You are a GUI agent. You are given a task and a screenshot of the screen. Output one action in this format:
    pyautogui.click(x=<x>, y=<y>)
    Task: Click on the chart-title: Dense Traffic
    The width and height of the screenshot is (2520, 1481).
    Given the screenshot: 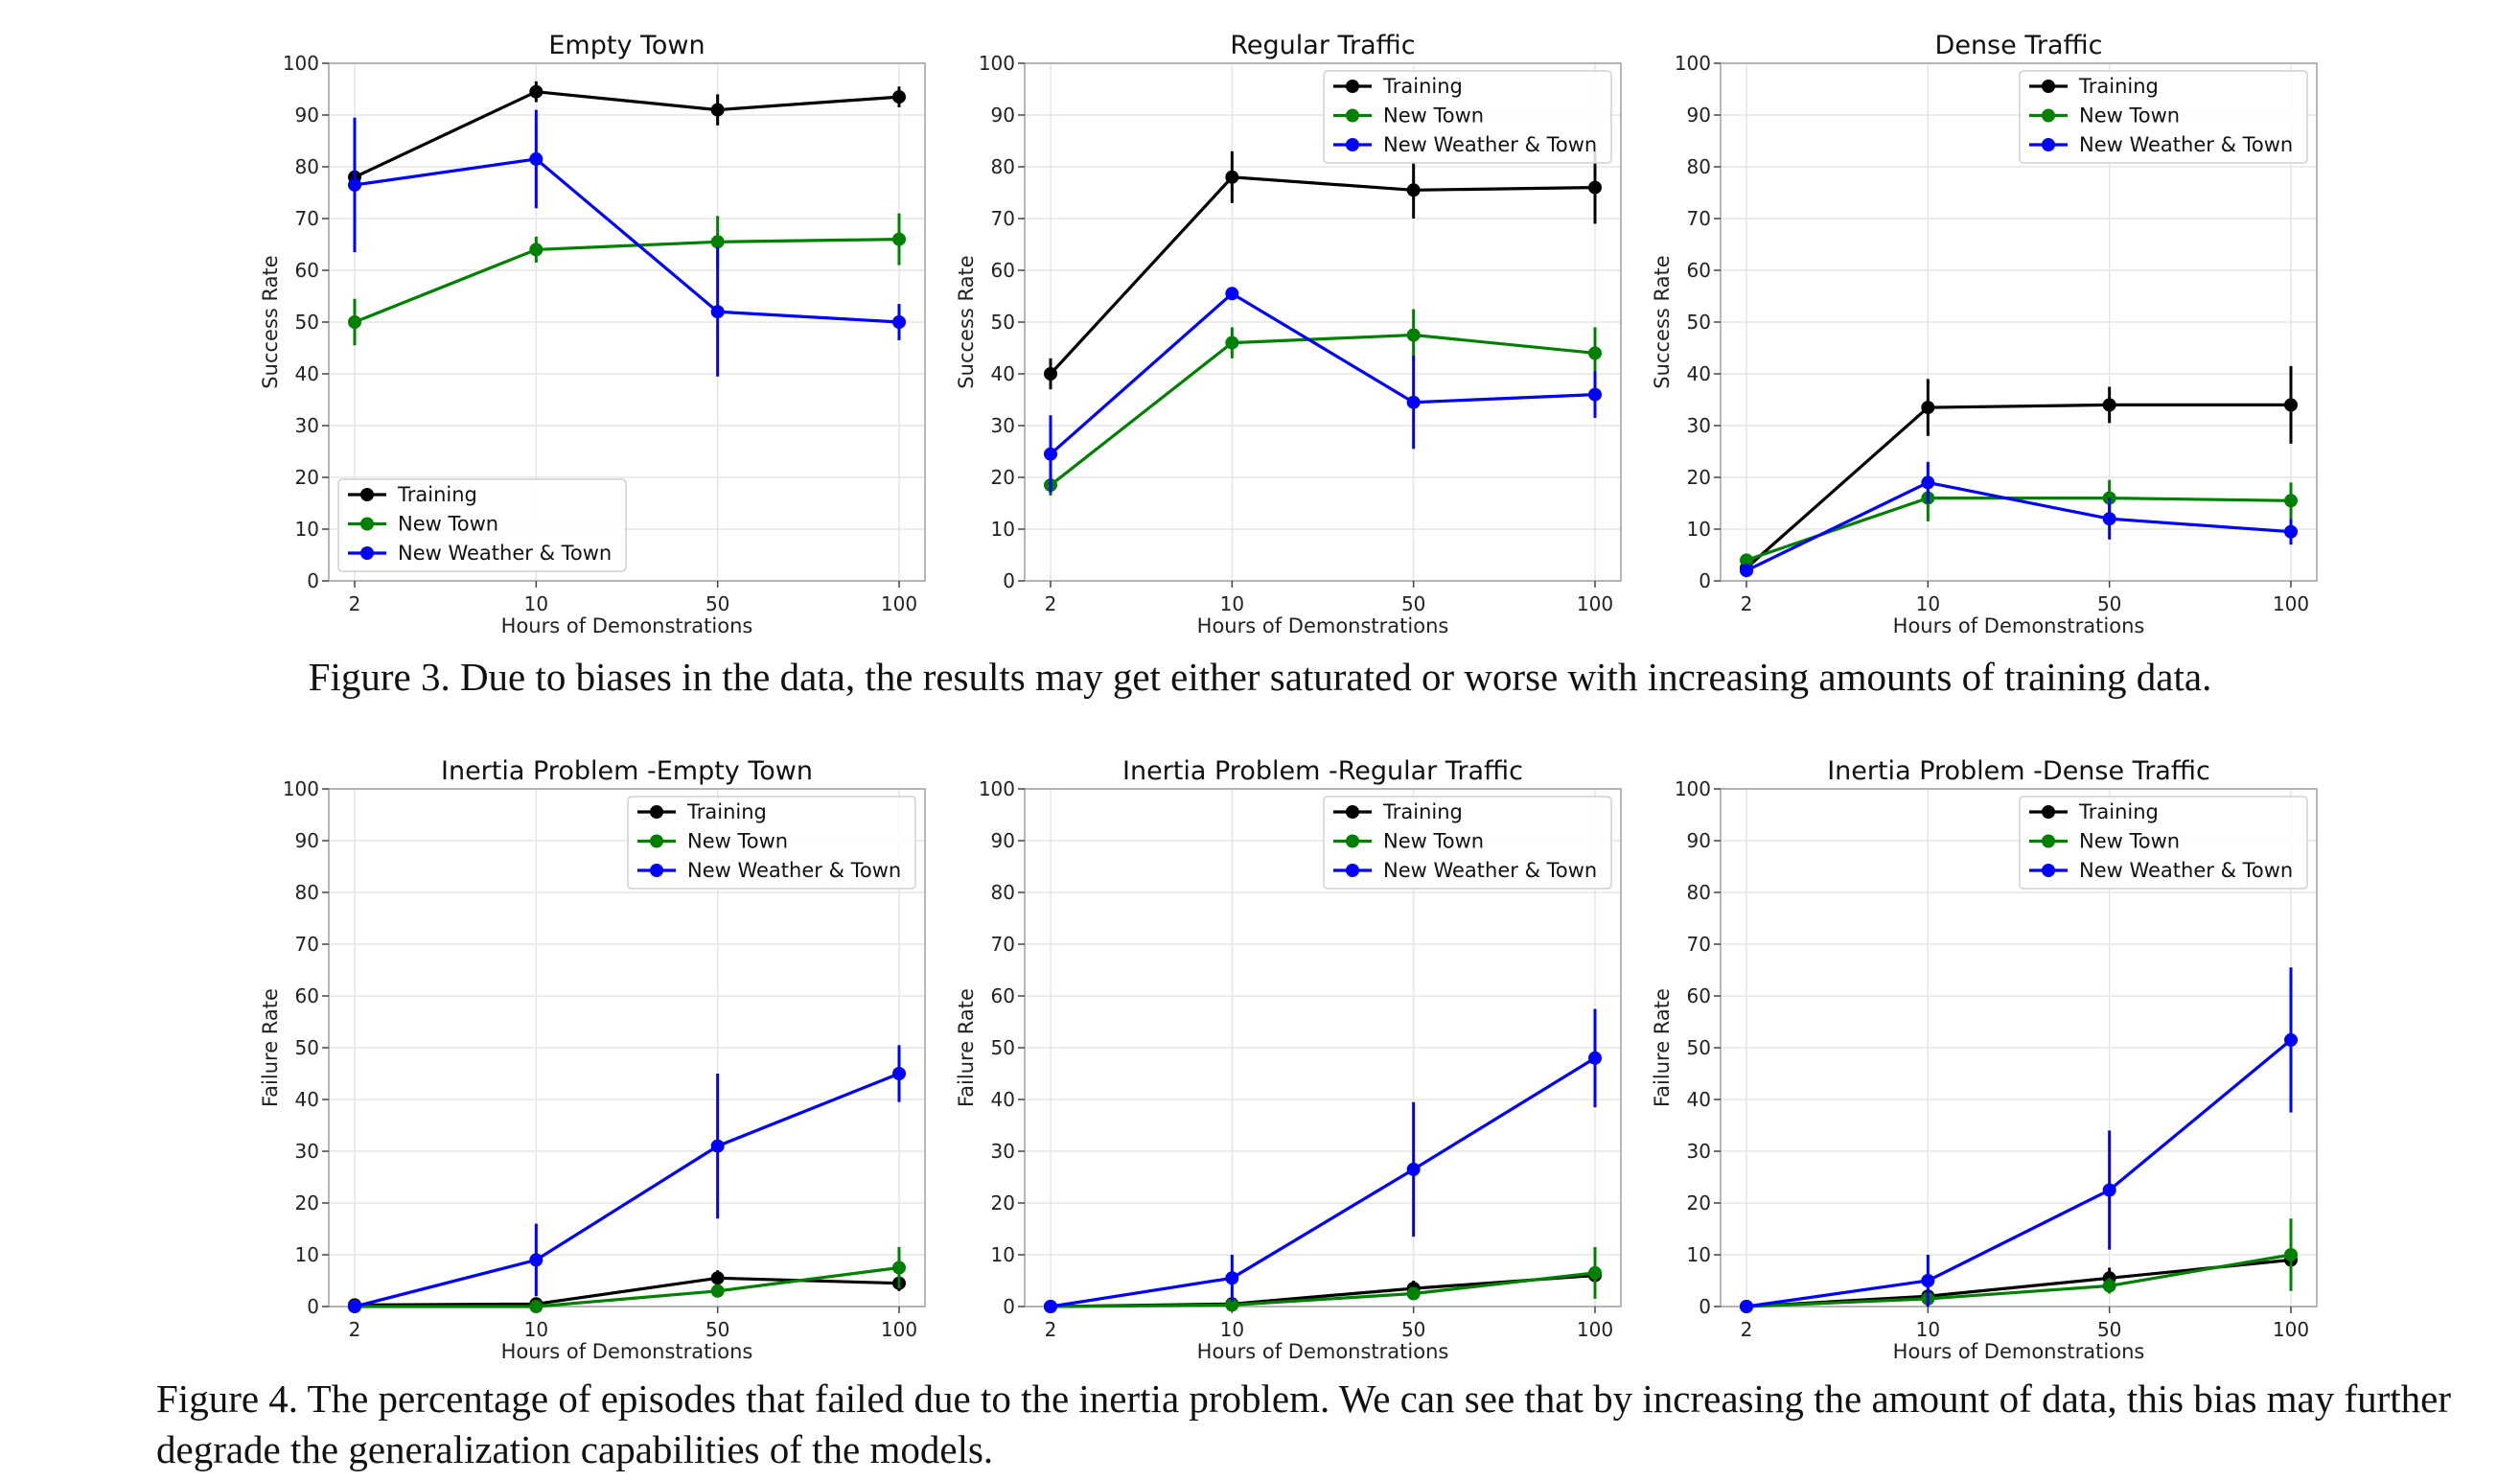 What is the action you would take?
    pyautogui.click(x=2019, y=45)
    